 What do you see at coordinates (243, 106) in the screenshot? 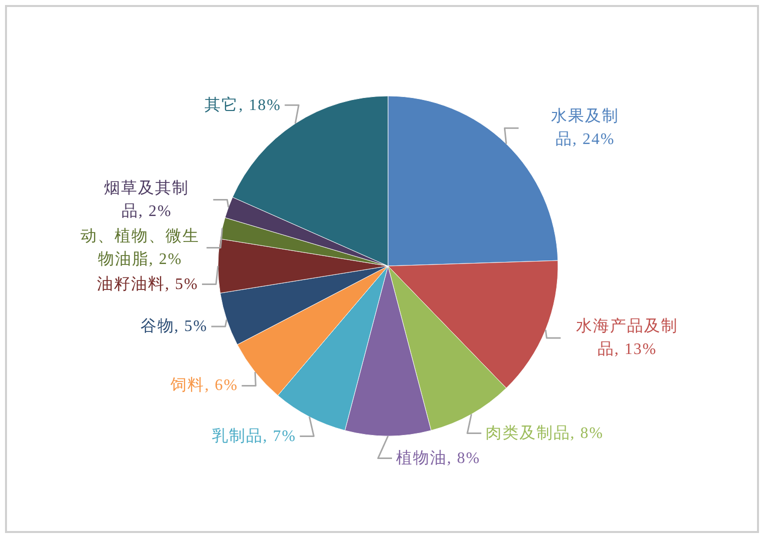
I see `slice-label: 其它, 18%` at bounding box center [243, 106].